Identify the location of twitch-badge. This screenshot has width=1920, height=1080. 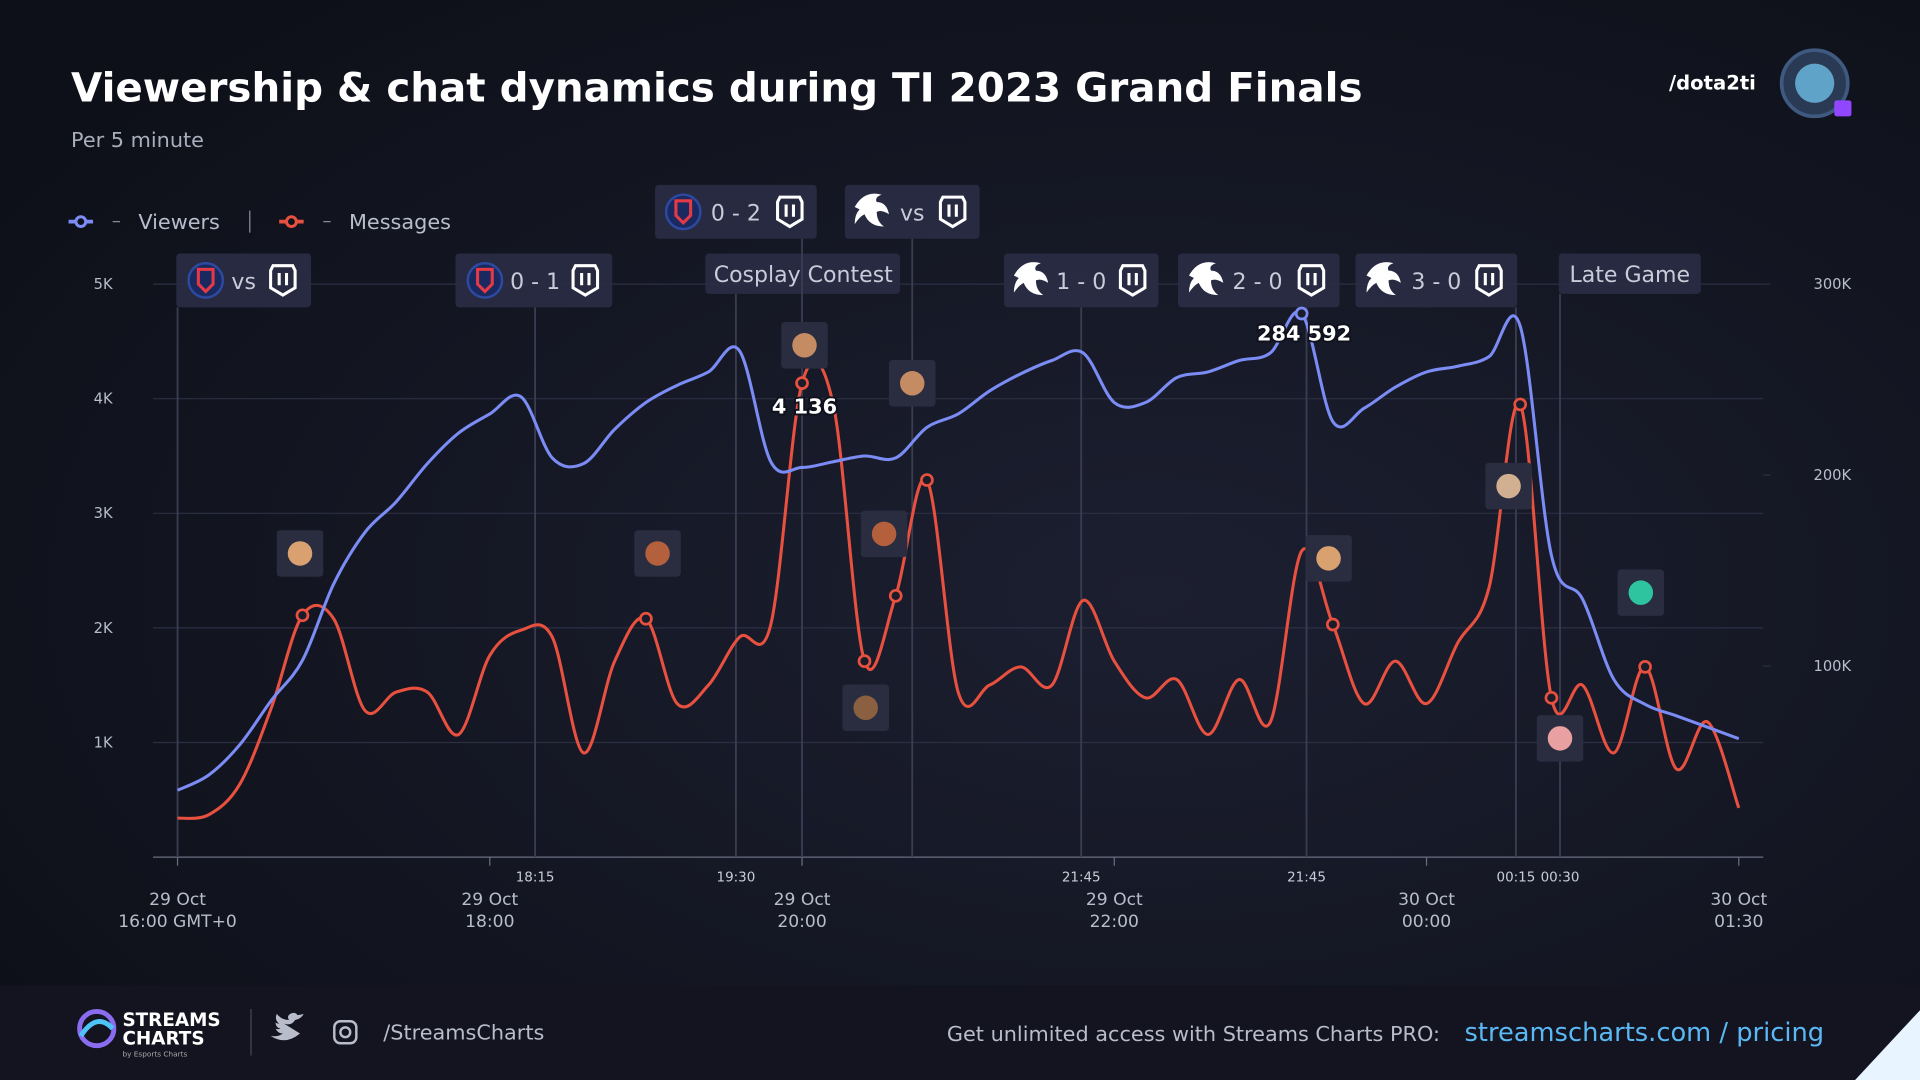
(1843, 108).